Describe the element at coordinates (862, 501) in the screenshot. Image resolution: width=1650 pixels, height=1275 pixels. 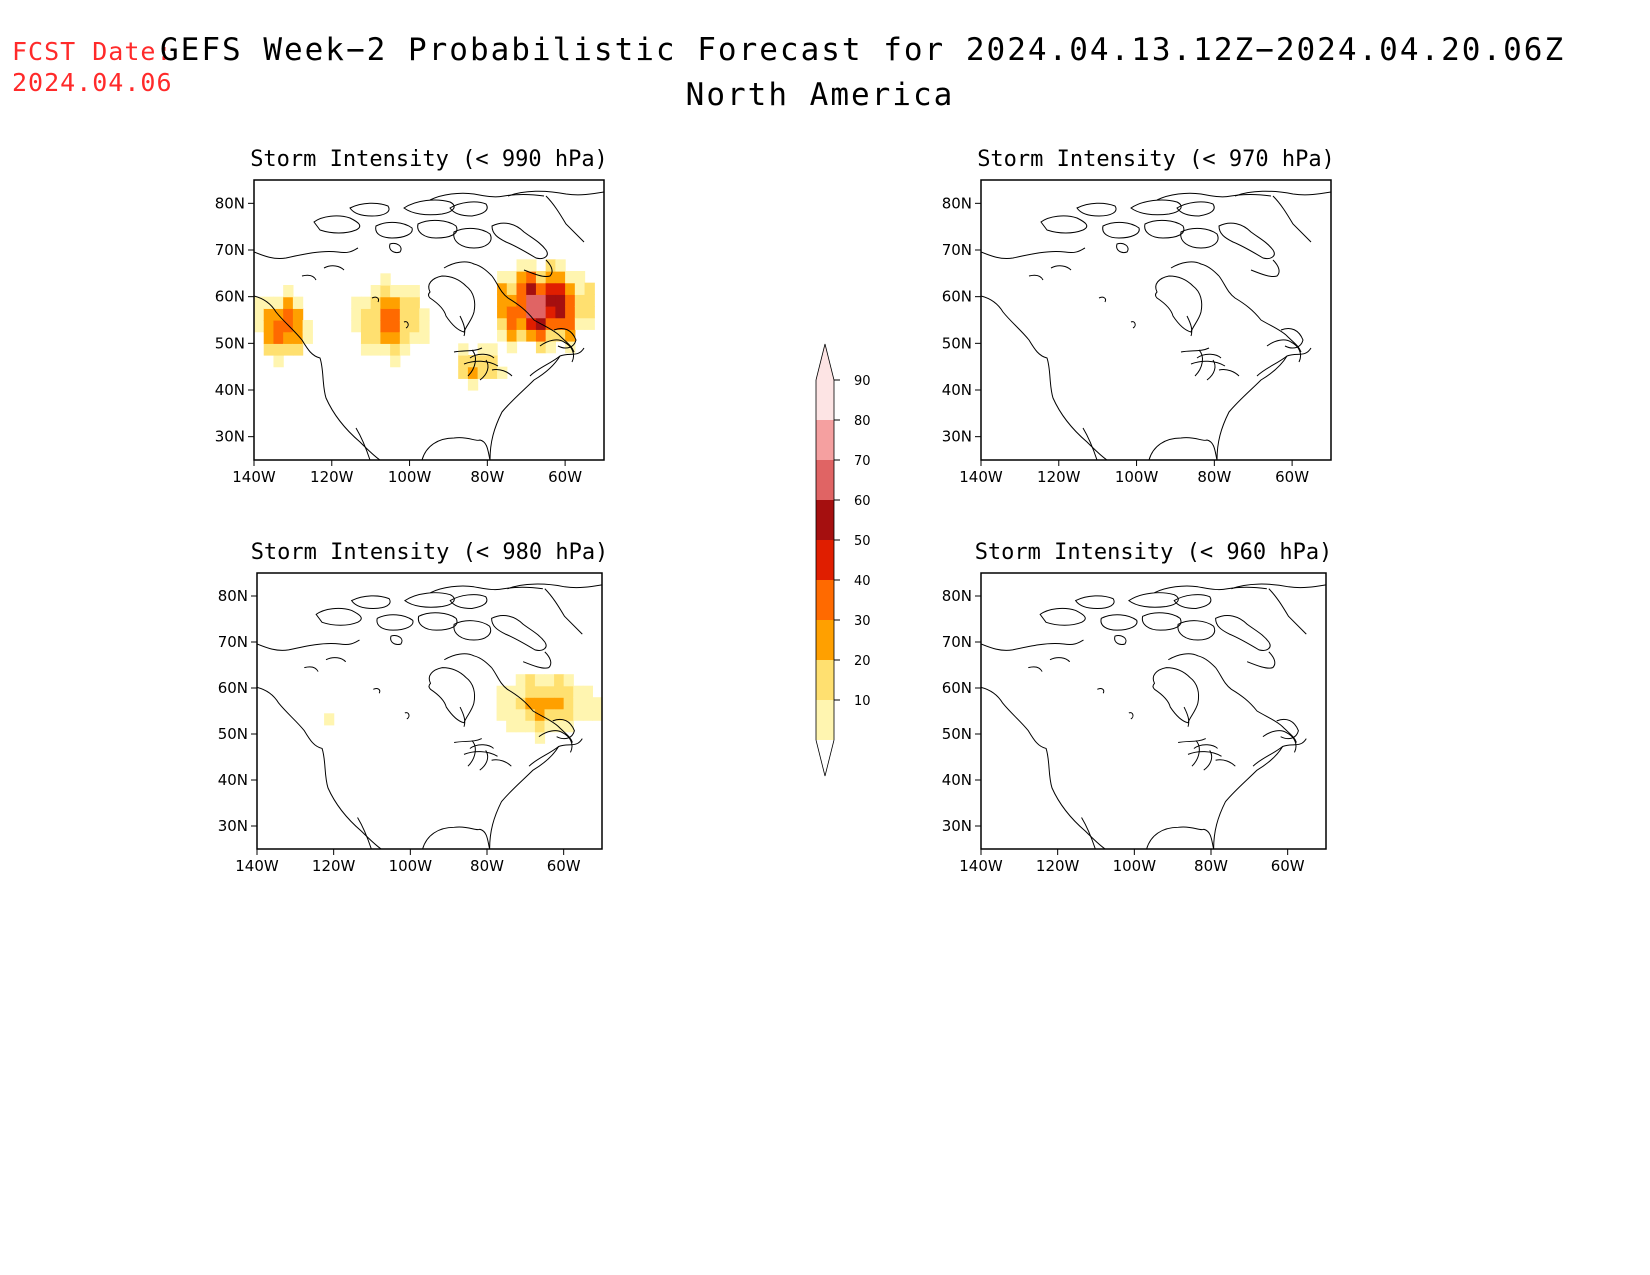
I see `colorbar-label: 60` at that location.